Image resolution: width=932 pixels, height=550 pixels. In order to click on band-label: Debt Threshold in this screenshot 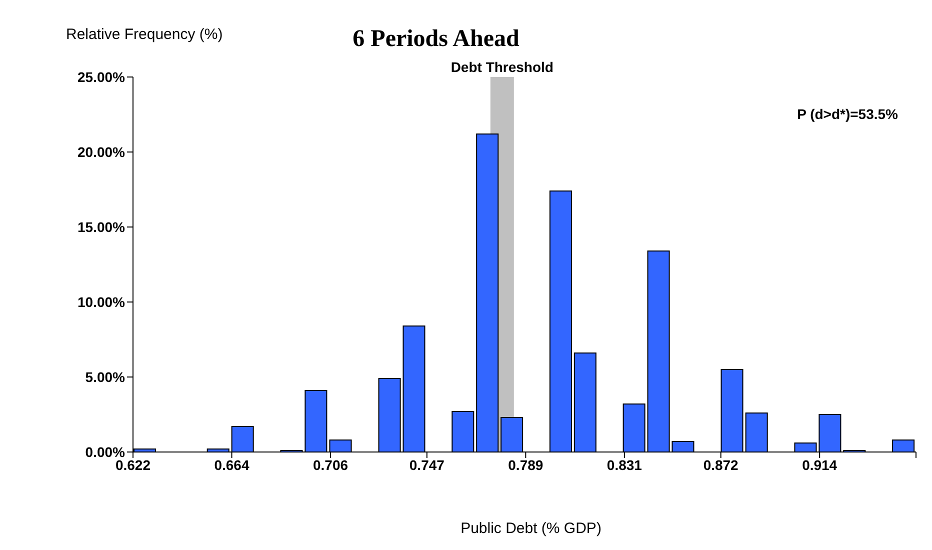, I will do `click(502, 67)`.